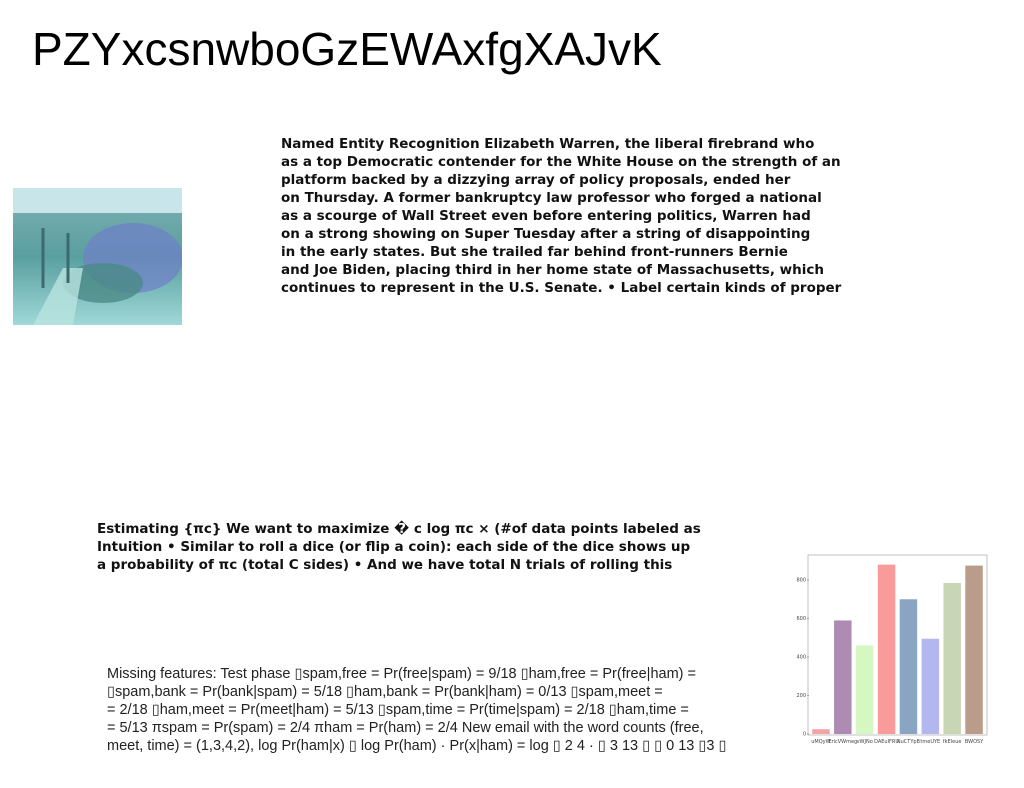 The width and height of the screenshot is (1024, 788). What do you see at coordinates (842, 742) in the screenshot?
I see `x-tick-label: EricVWmeg` at bounding box center [842, 742].